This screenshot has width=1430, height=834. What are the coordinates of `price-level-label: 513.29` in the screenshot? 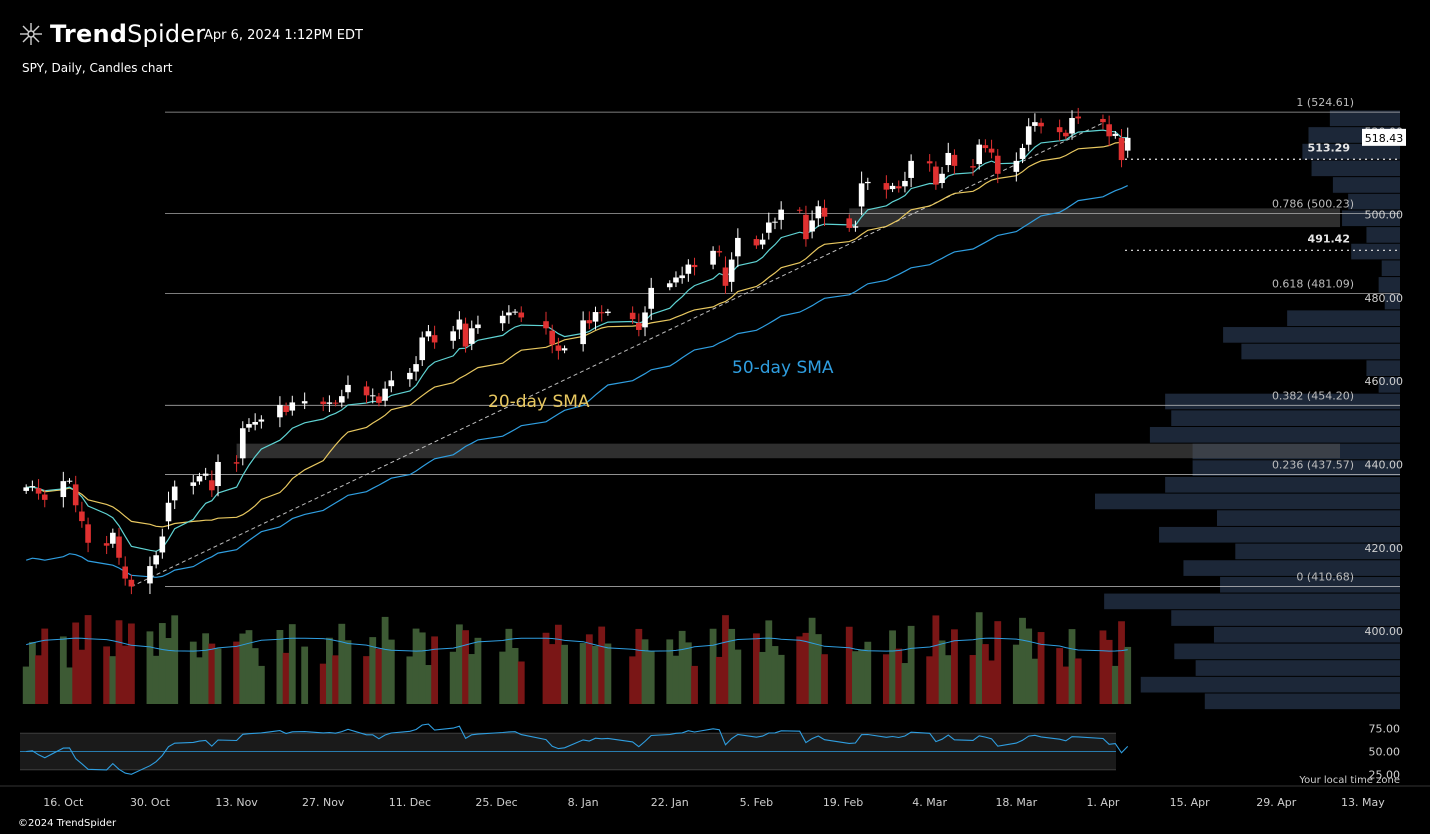 It's located at (1329, 147).